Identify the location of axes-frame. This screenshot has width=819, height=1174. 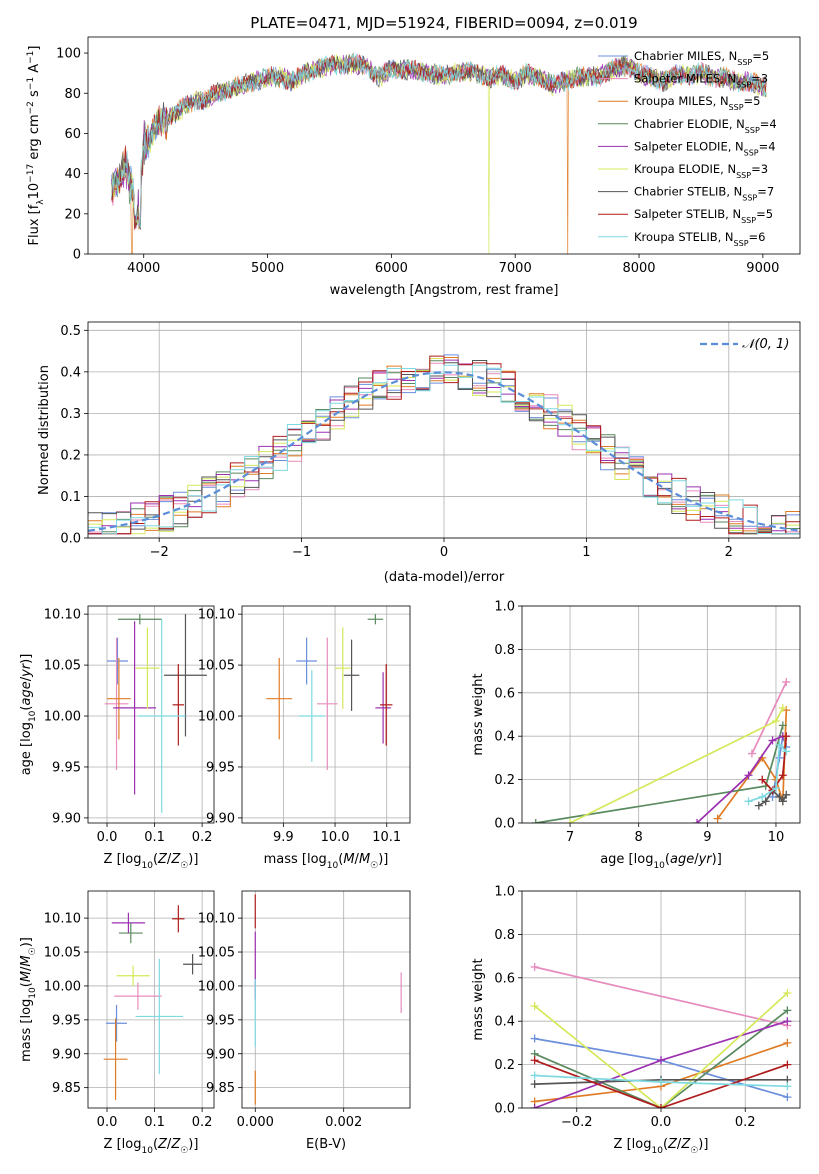
(661, 999).